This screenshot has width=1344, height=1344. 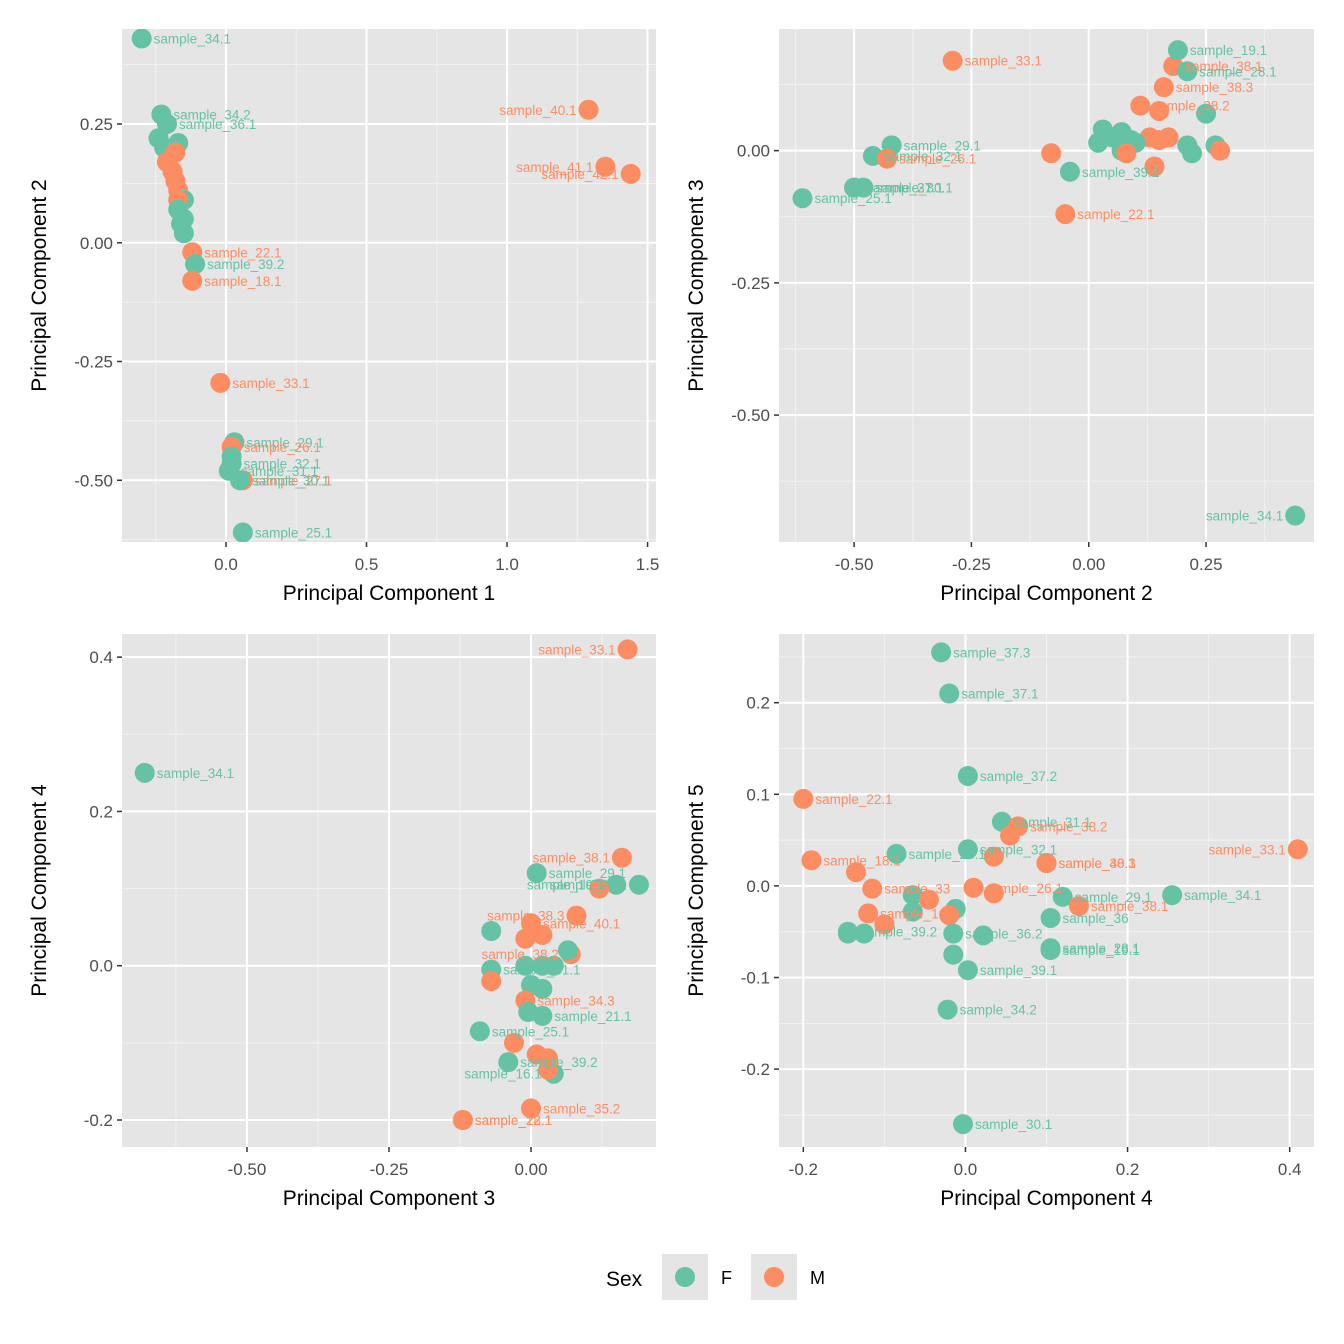 What do you see at coordinates (774, 1277) in the screenshot?
I see `legend-key-dot-m` at bounding box center [774, 1277].